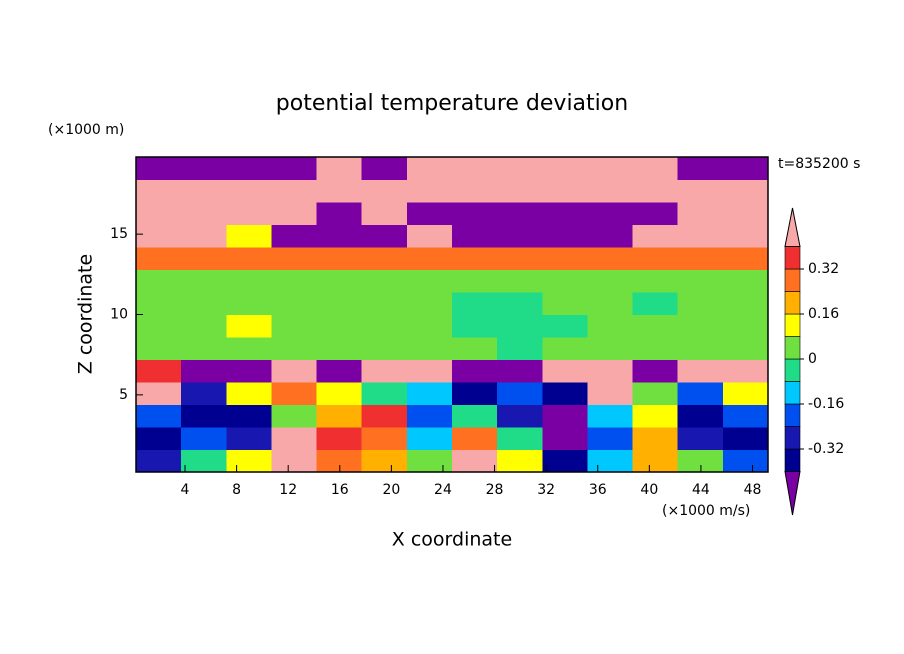 The width and height of the screenshot is (904, 654). I want to click on y-tick-label: 5, so click(123, 395).